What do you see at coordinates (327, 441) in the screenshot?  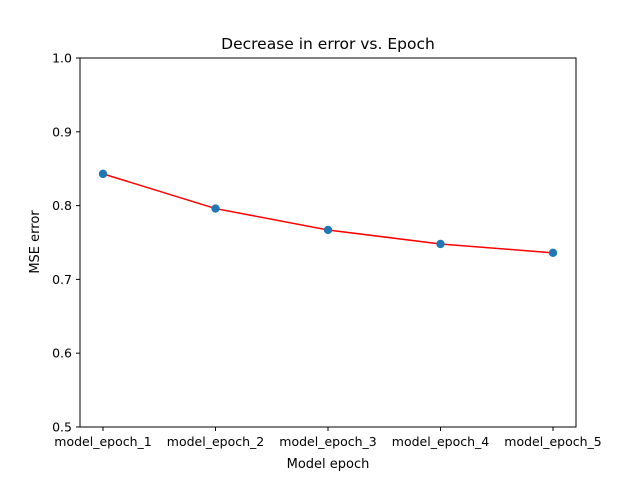 I see `x-tick-label: model_epoch_3` at bounding box center [327, 441].